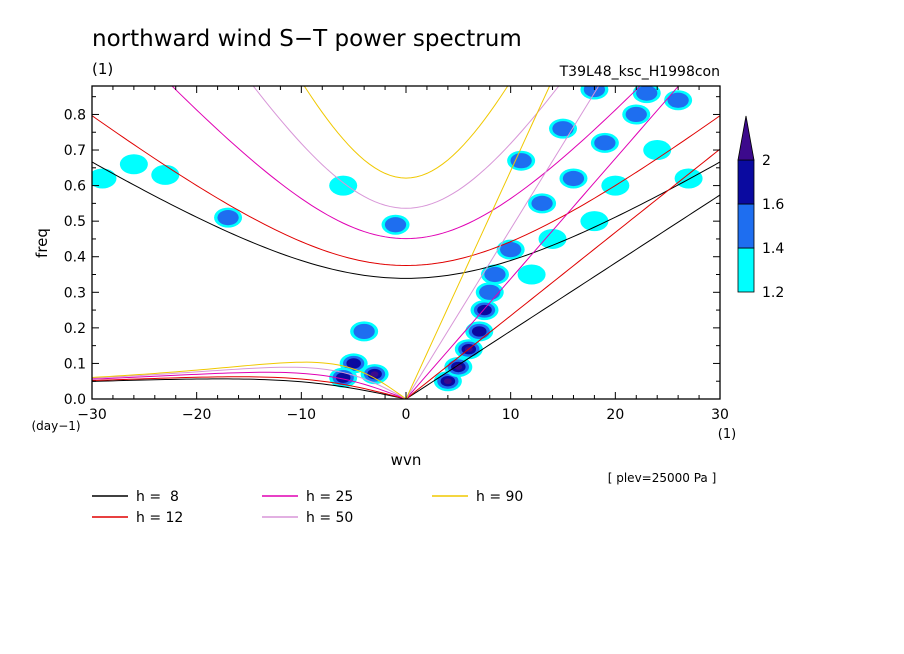  I want to click on y-tick-label: 0.8, so click(75, 115).